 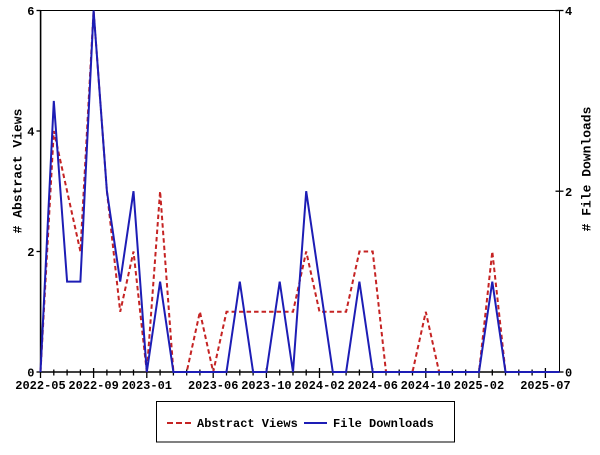 I want to click on svg-text: # File Downloads, so click(x=587, y=168).